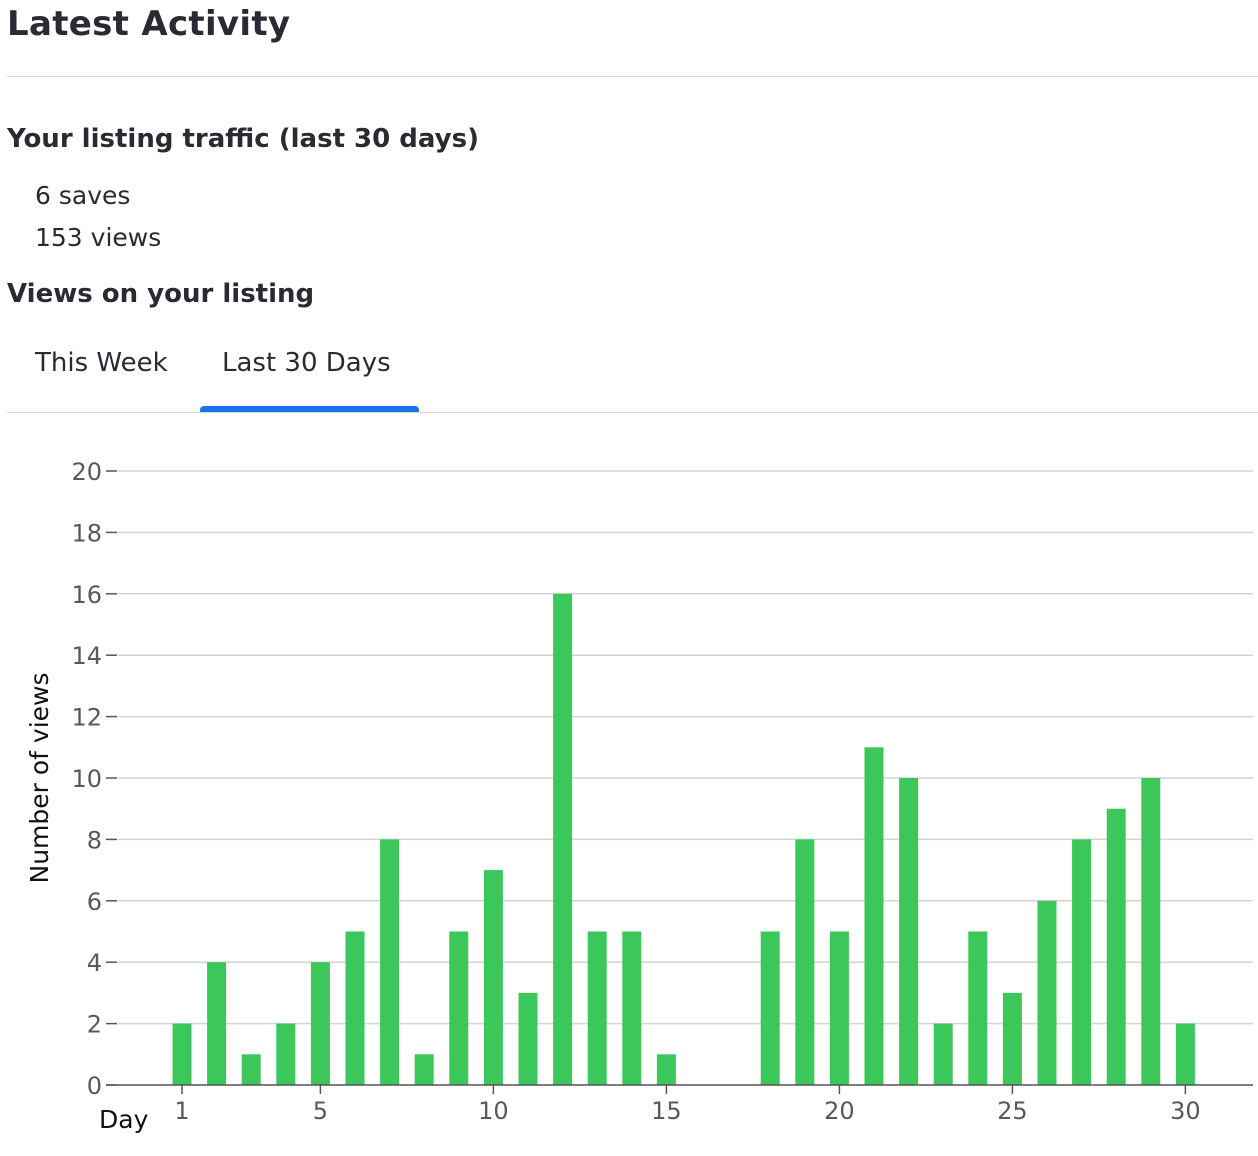  What do you see at coordinates (320, 1111) in the screenshot?
I see `x-tick-label: 5` at bounding box center [320, 1111].